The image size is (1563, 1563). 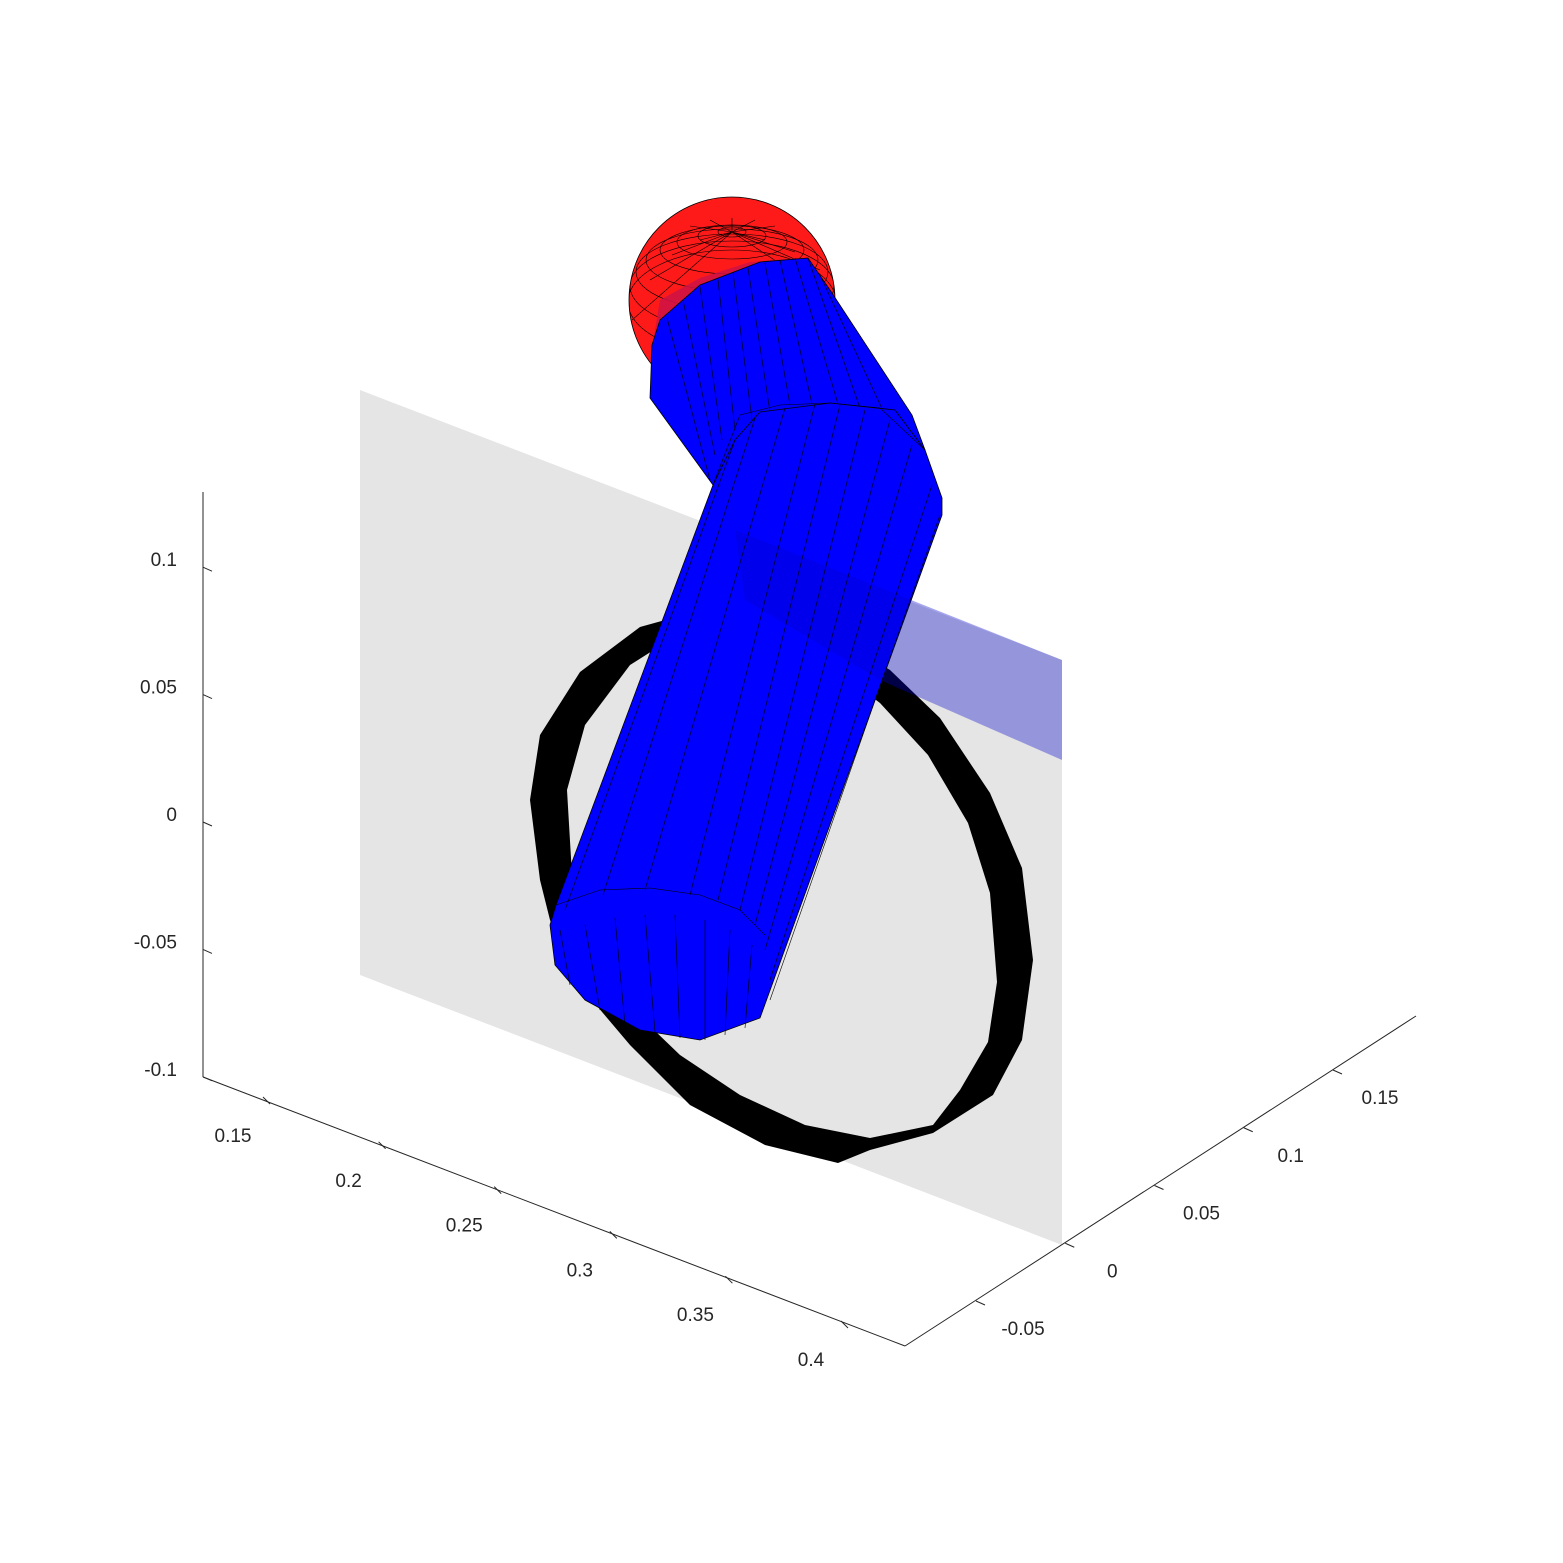 I want to click on x-tick-label: 0.3, so click(x=580, y=1270).